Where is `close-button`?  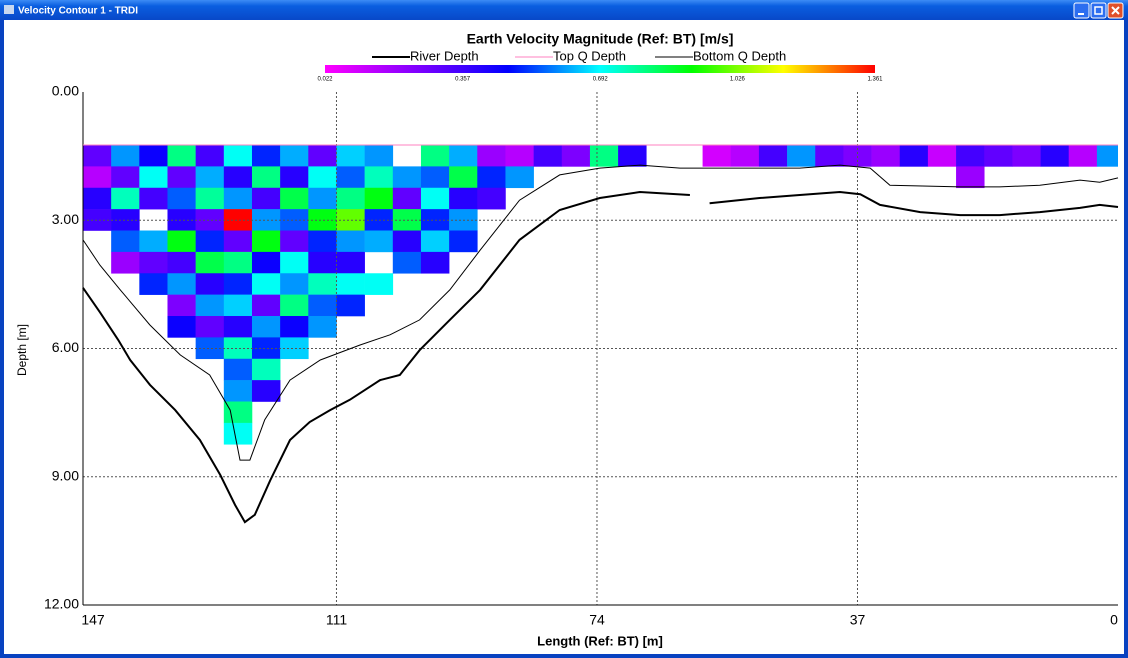
close-button is located at coordinates (1115, 10).